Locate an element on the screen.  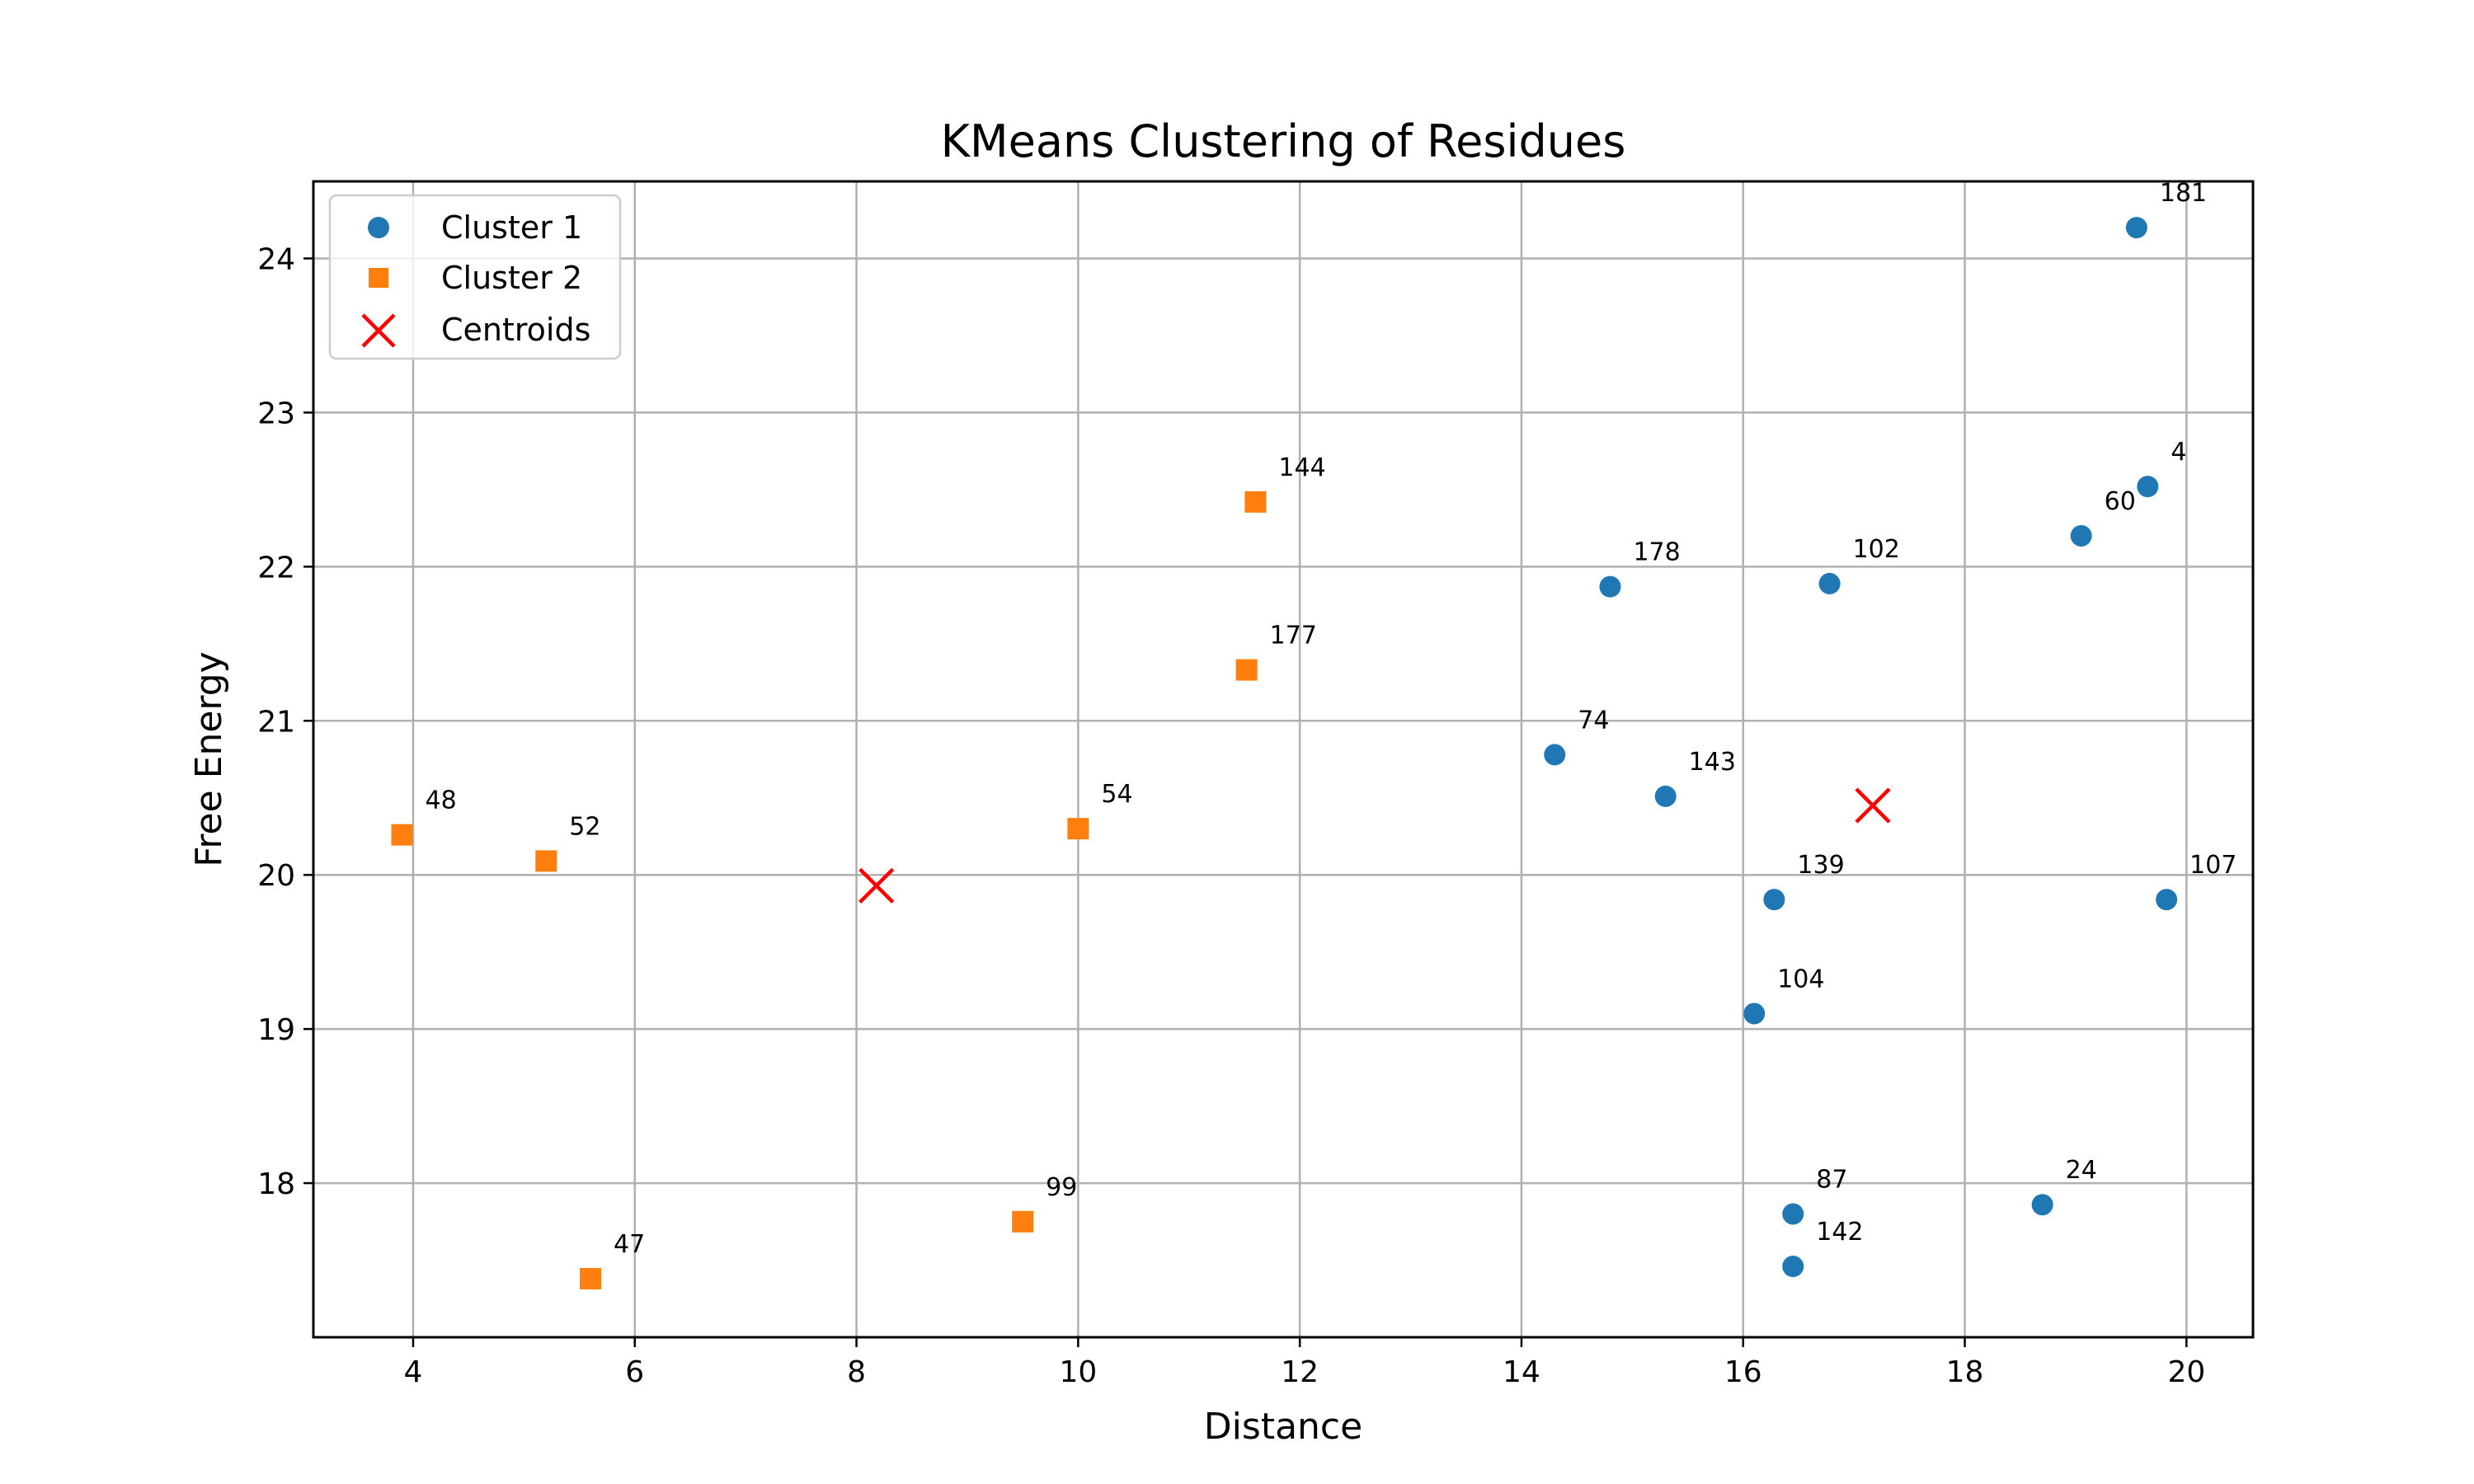
point-label: 47 is located at coordinates (629, 1244).